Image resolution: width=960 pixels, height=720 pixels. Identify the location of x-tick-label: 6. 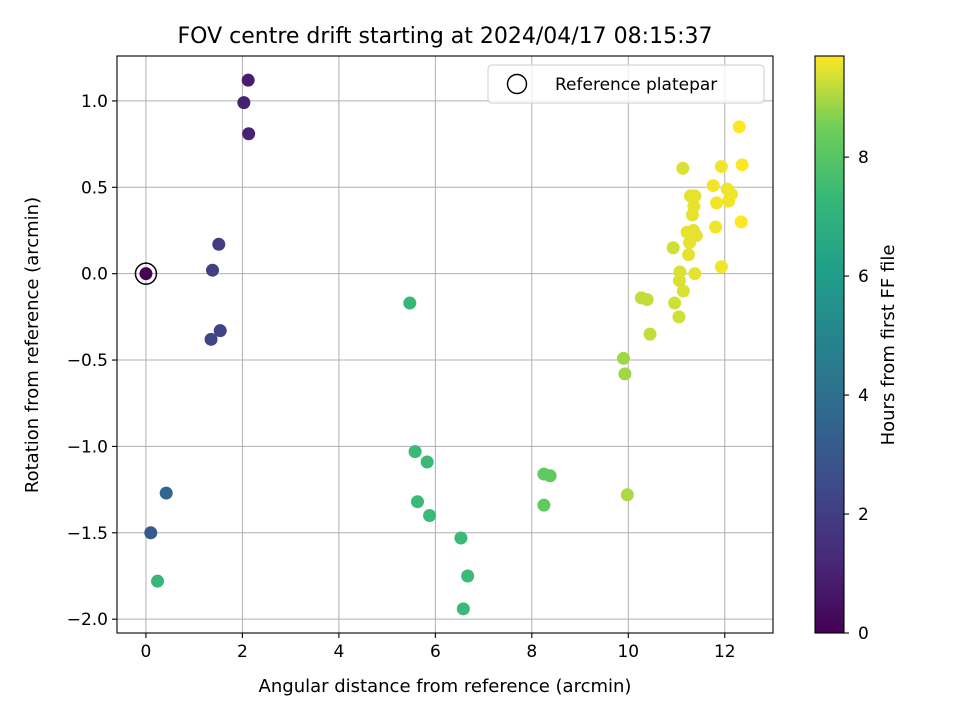
(435, 652).